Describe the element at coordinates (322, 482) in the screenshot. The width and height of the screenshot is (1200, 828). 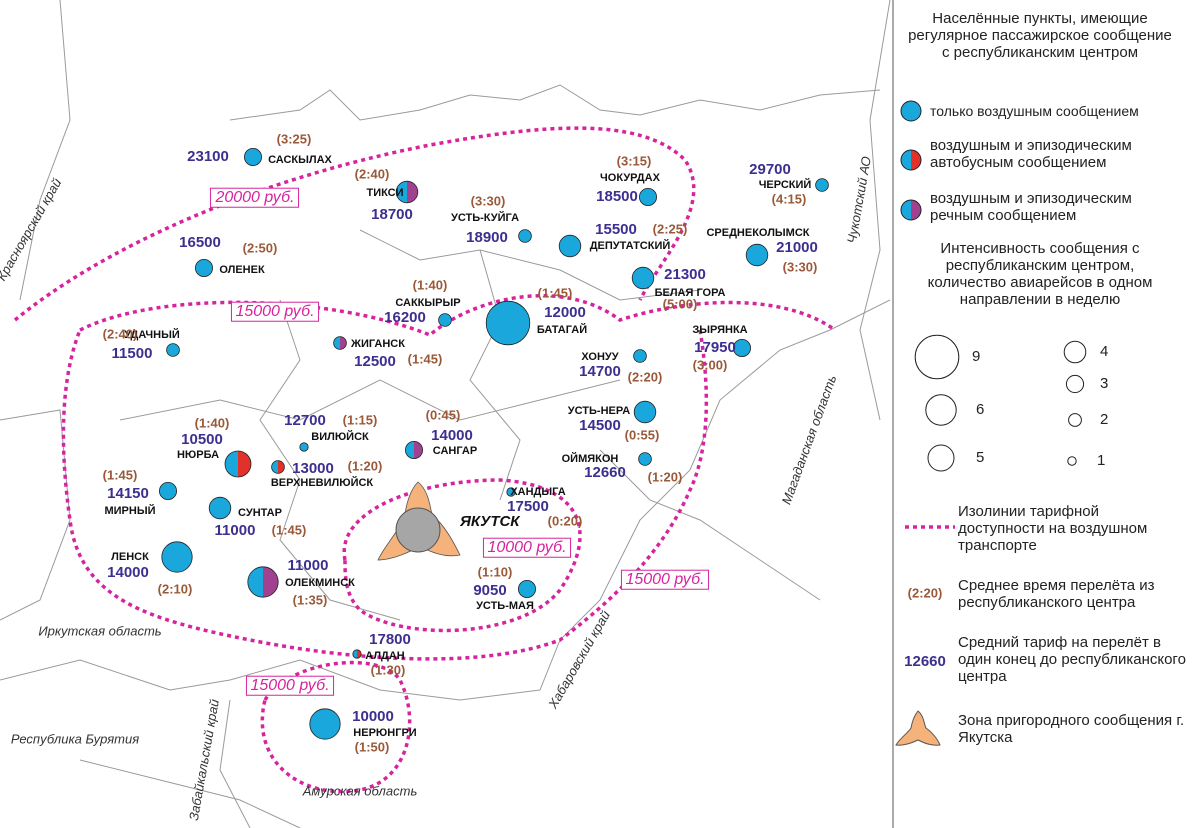
I see `settlement-name: ВЕРХНЕВИЛЮЙСК` at that location.